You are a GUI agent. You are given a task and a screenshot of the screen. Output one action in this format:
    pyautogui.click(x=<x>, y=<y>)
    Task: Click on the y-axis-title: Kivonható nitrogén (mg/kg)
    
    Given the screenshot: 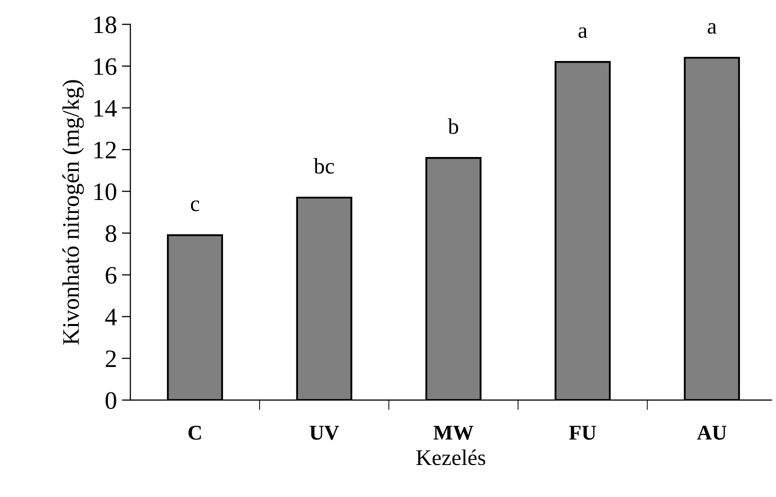 What is the action you would take?
    pyautogui.click(x=73, y=212)
    